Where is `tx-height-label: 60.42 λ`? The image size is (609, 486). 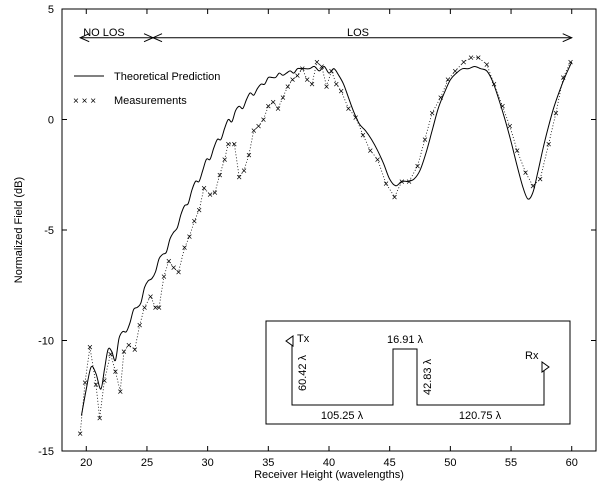
tx-height-label: 60.42 λ is located at coordinates (303, 372).